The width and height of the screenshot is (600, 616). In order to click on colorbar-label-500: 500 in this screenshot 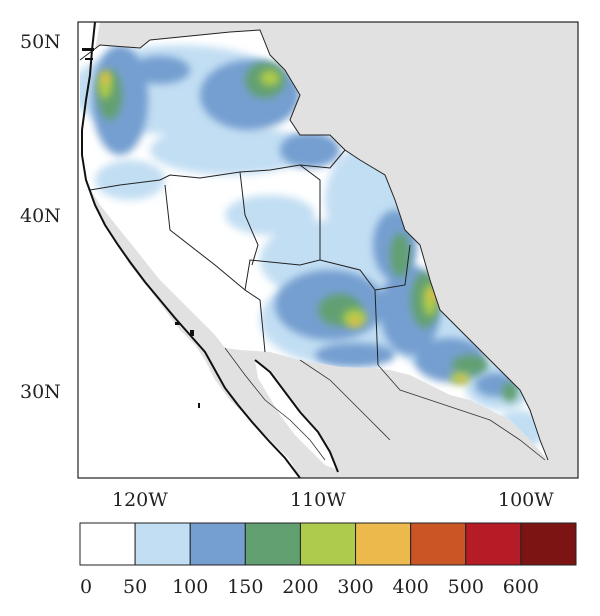, I will do `click(466, 587)`.